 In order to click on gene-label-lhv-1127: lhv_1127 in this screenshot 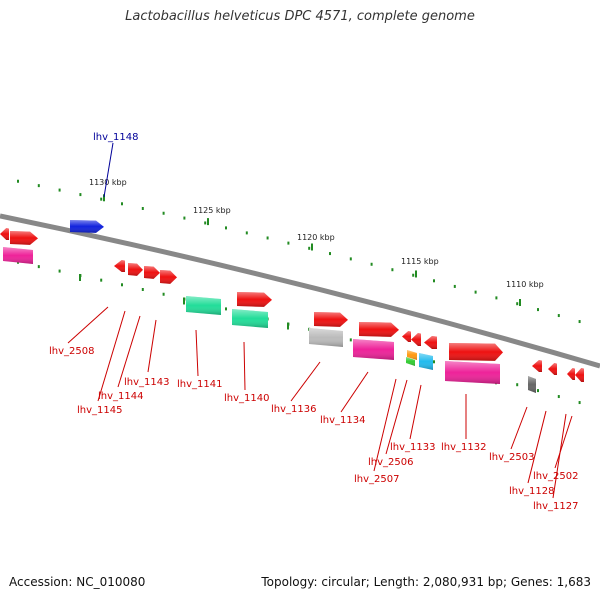, I will do `click(555, 506)`.